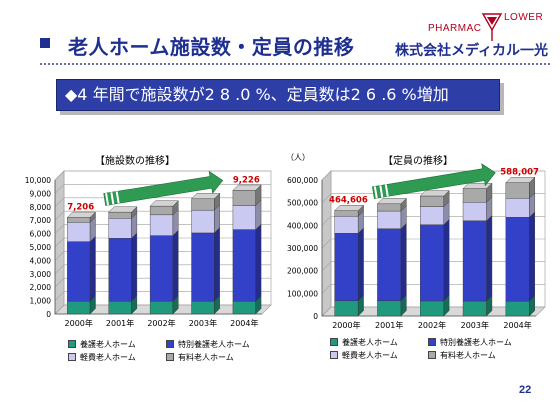  Describe the element at coordinates (418, 161) in the screenshot. I see `chart-capacity-title: 【定員の推移】` at that location.